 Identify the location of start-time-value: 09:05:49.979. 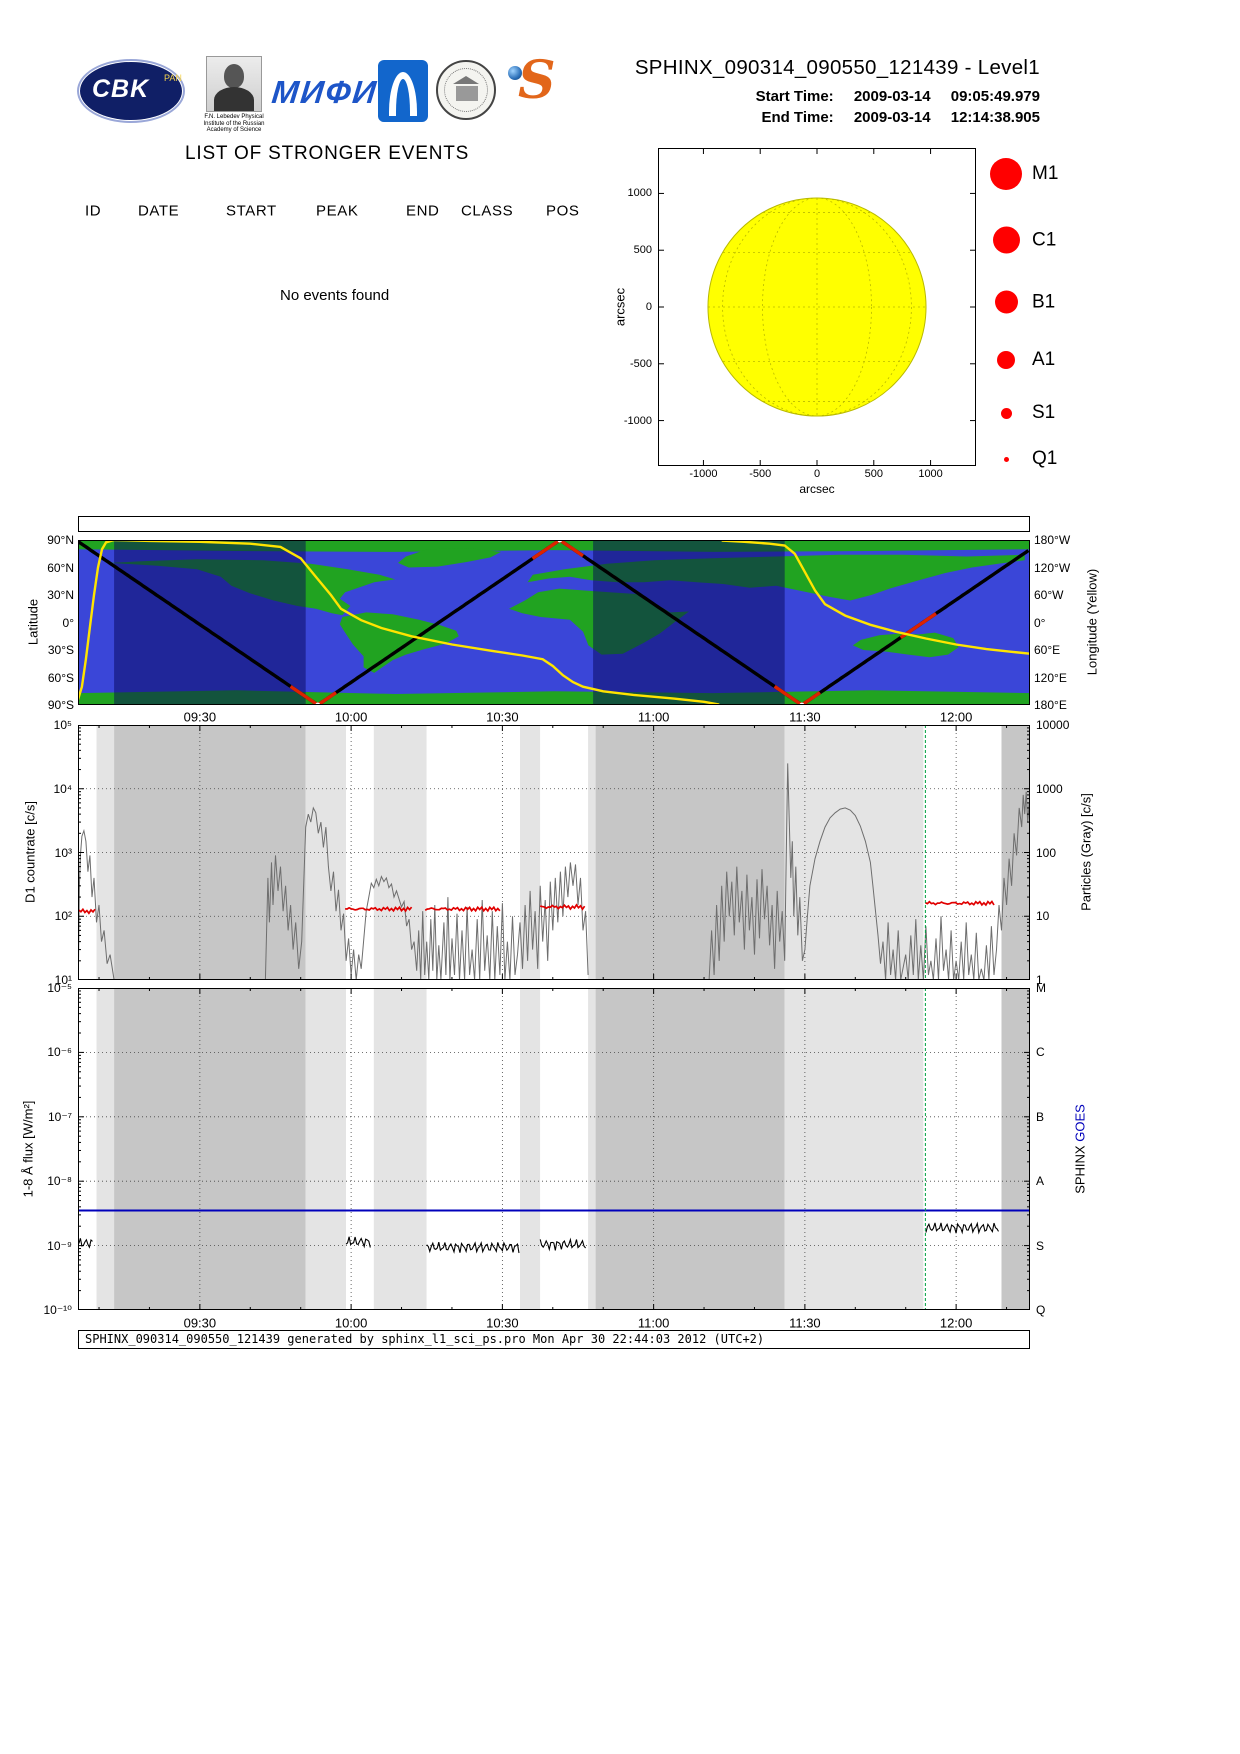
(995, 96).